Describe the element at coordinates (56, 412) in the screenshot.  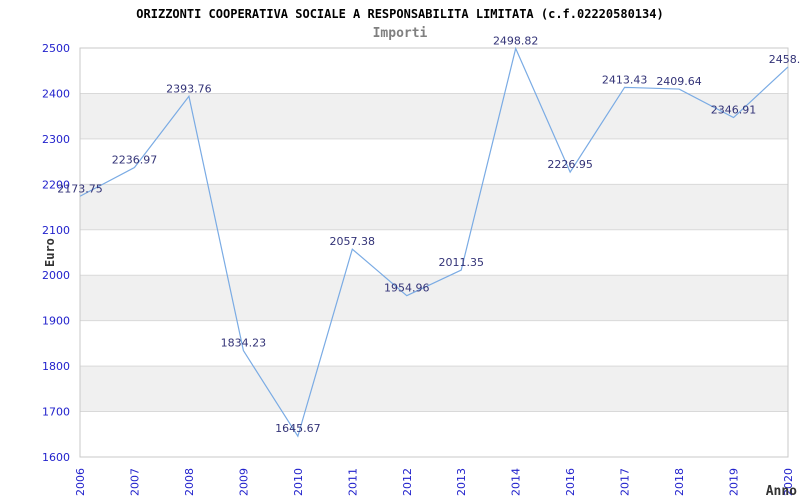
I see `y-tick-label: 1700` at that location.